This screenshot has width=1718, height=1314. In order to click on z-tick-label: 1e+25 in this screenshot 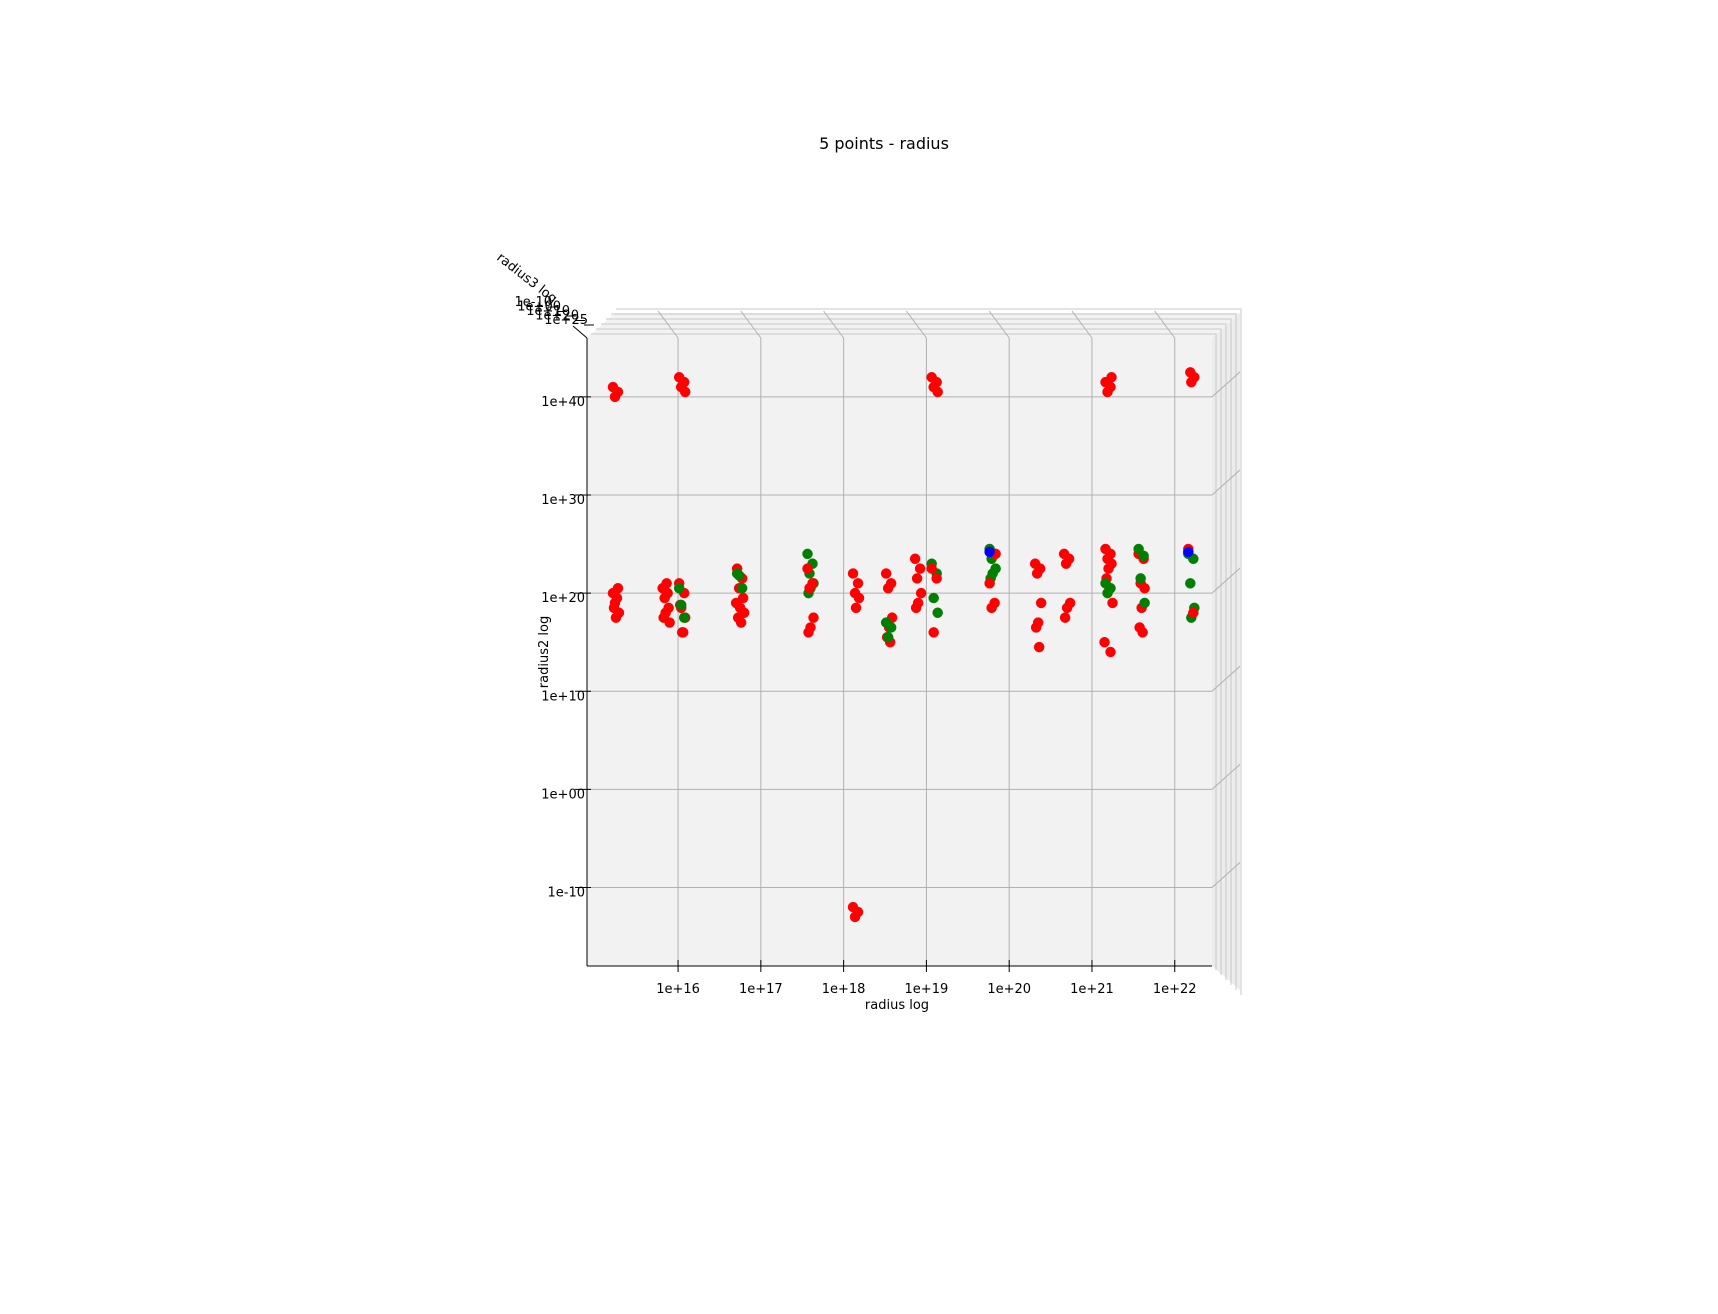, I will do `click(566, 320)`.